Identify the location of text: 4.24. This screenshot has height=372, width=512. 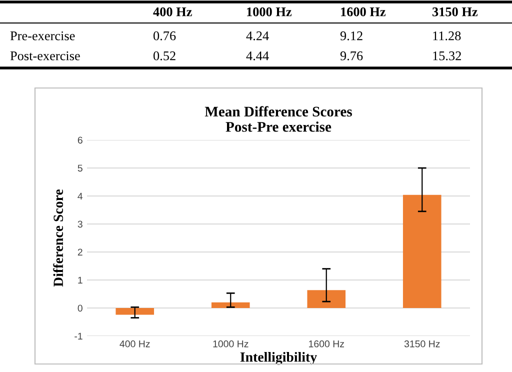
(257, 35).